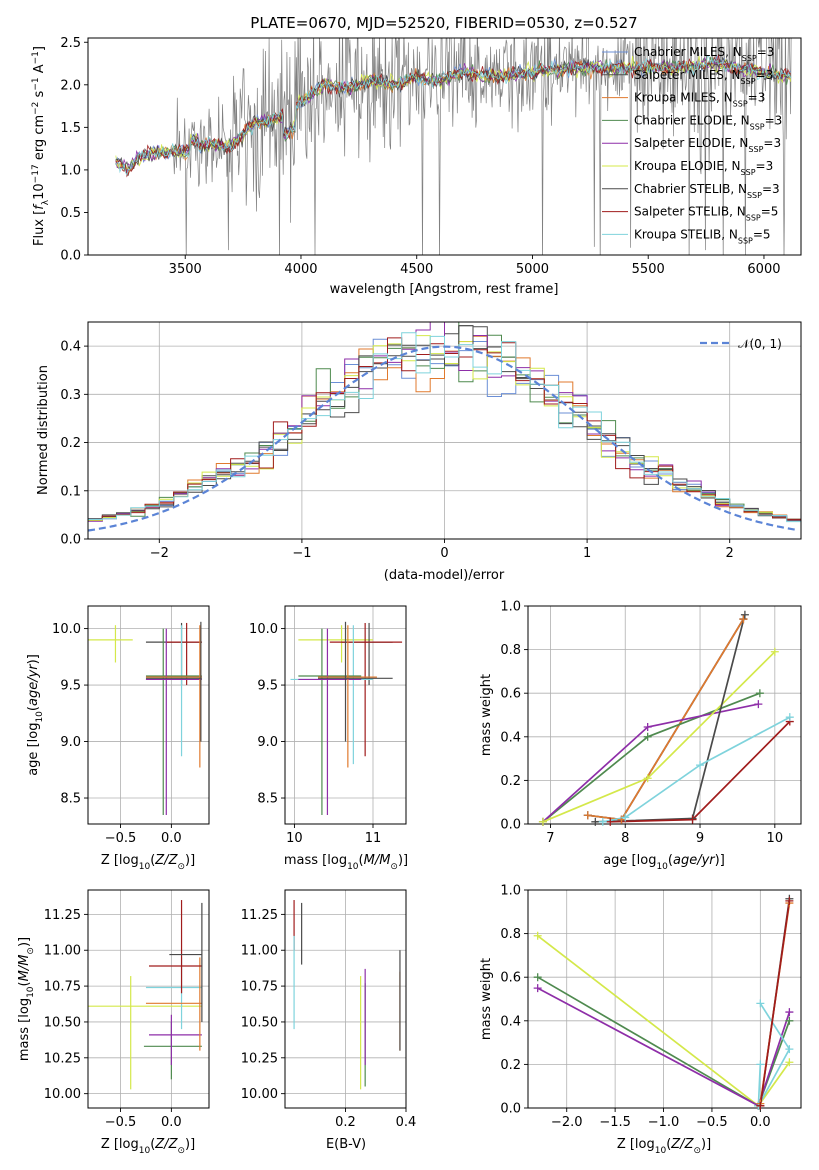 This screenshot has width=819, height=1170. I want to click on x-axis-label: wavelength [Angstrom, rest frame], so click(444, 289).